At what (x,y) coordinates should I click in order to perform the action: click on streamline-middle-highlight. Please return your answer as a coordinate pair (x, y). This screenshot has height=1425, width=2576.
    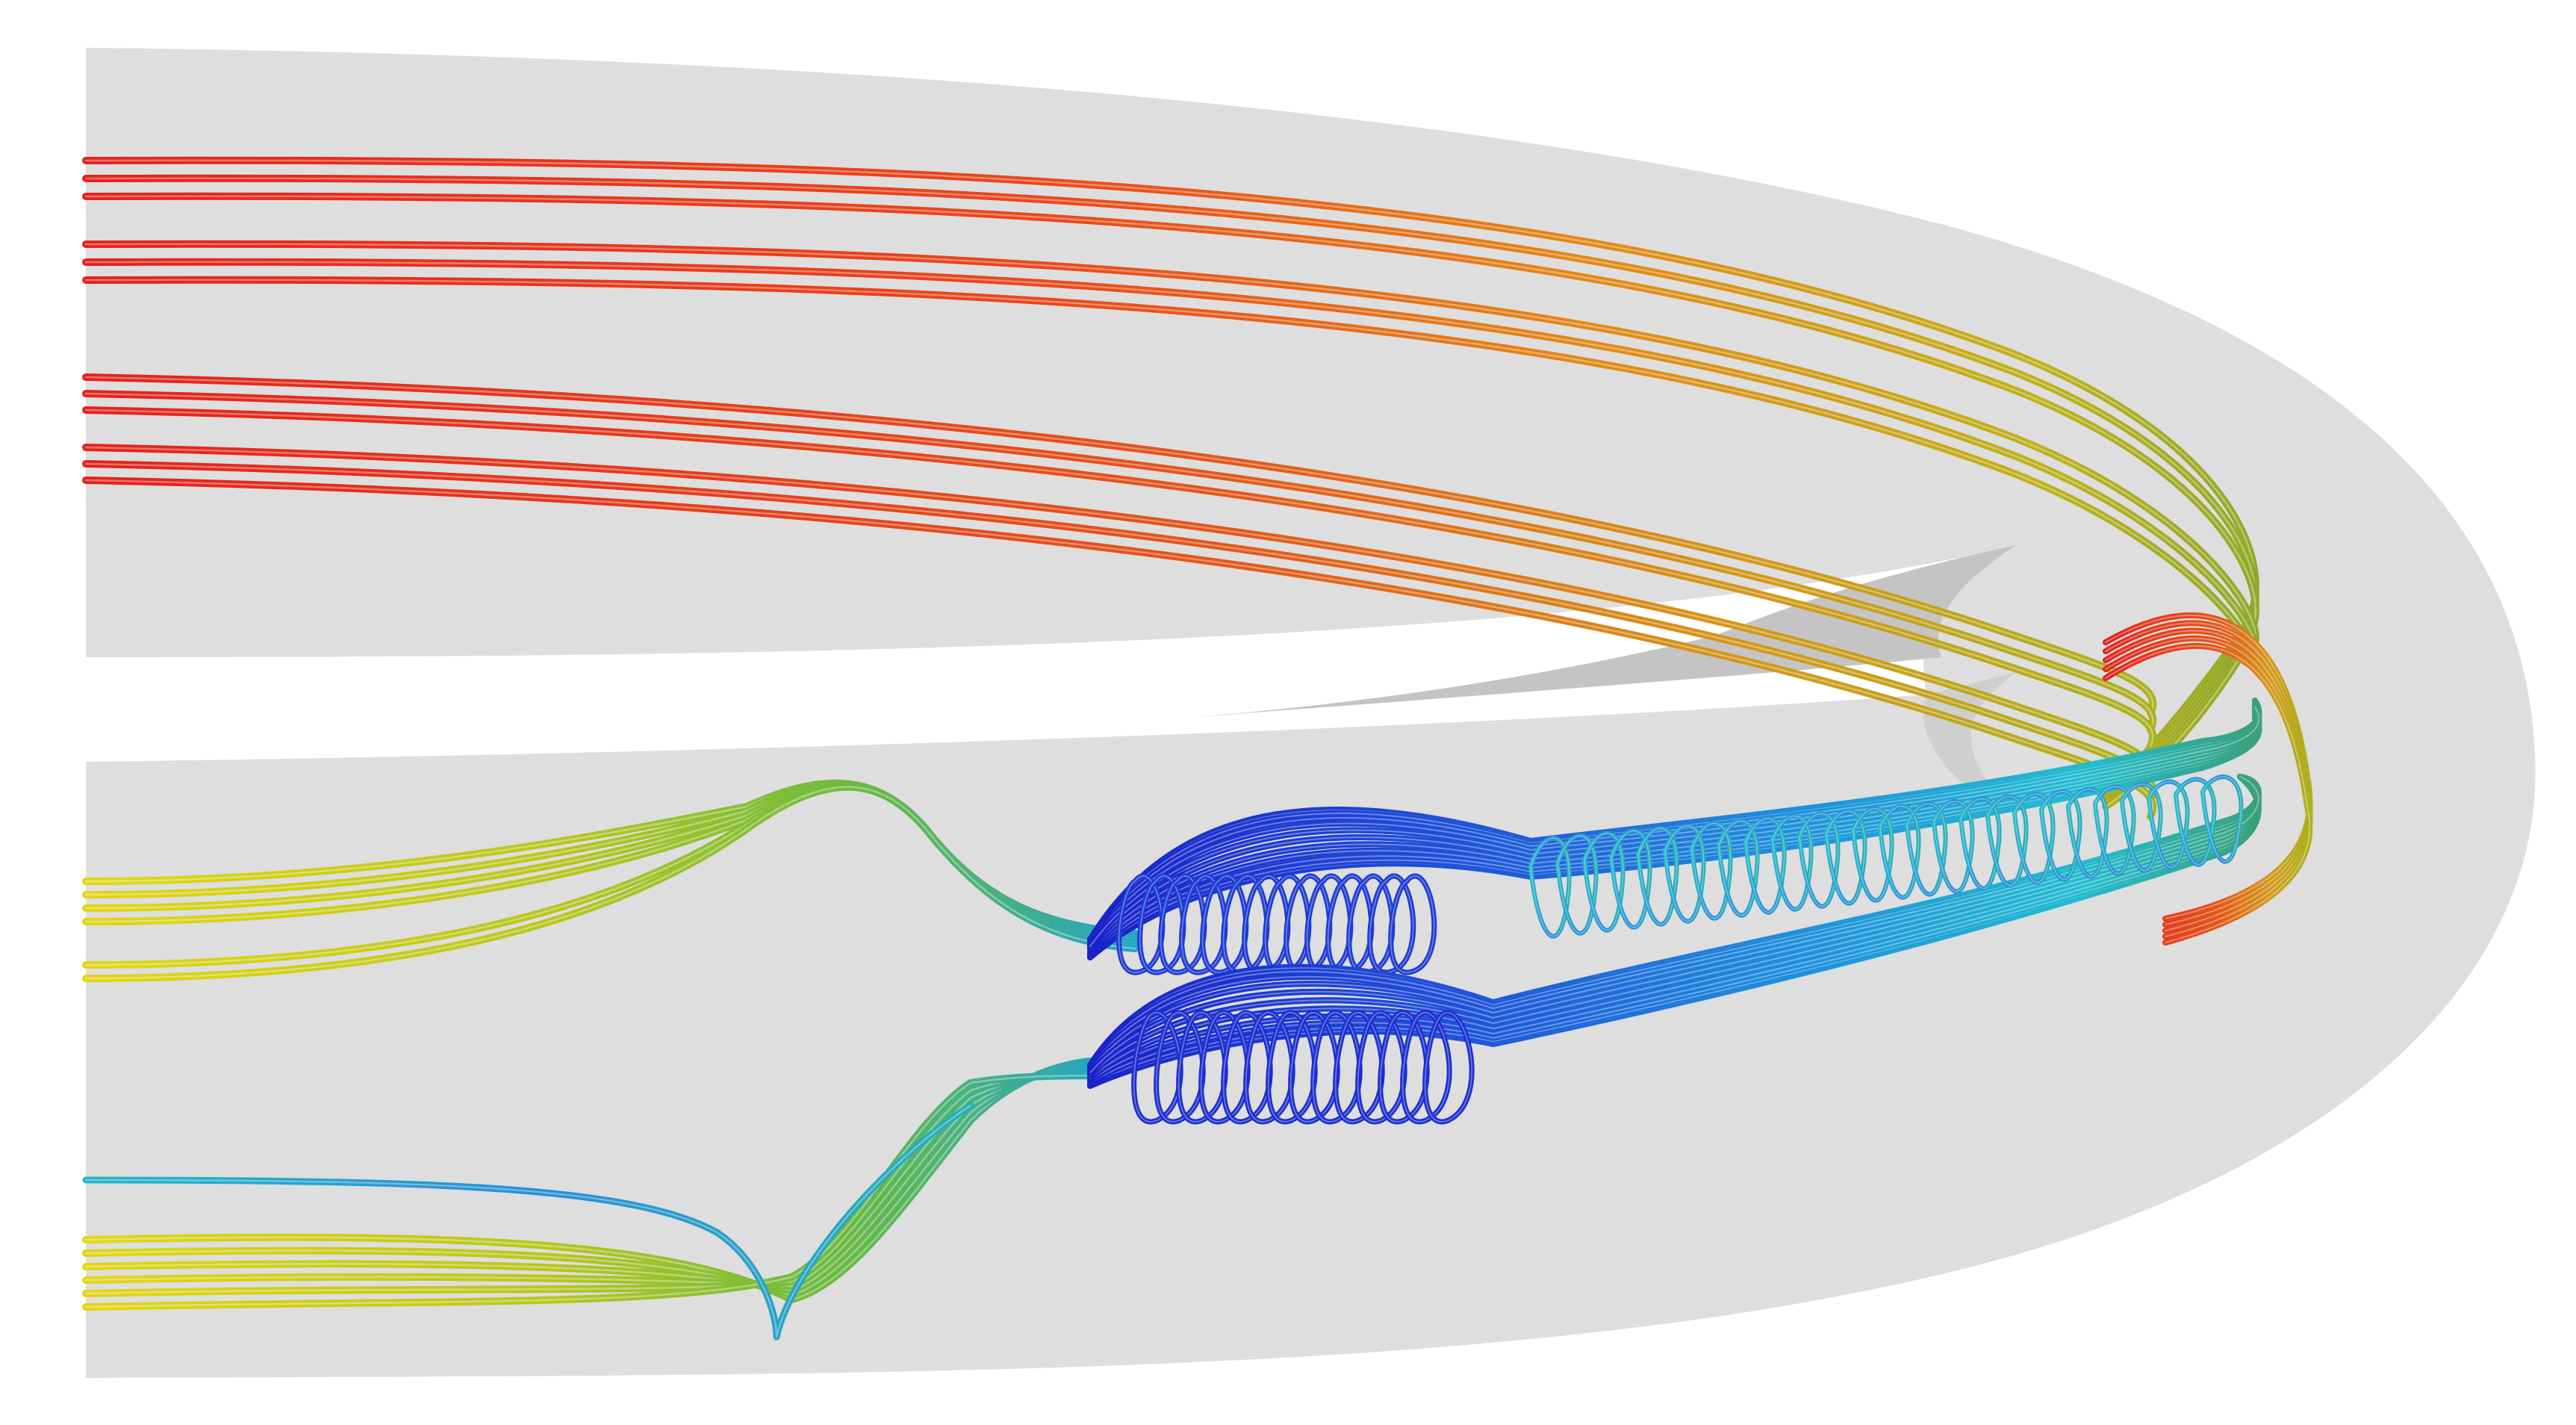
    Looking at the image, I should click on (610, 883).